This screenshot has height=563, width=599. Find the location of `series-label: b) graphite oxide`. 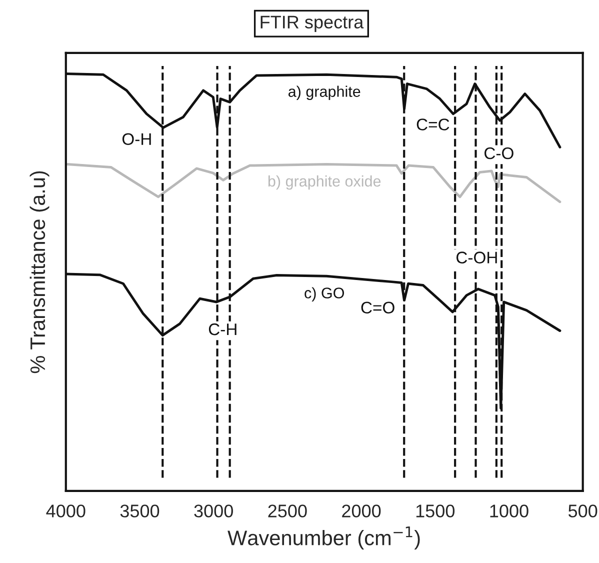

series-label: b) graphite oxide is located at coordinates (324, 182).